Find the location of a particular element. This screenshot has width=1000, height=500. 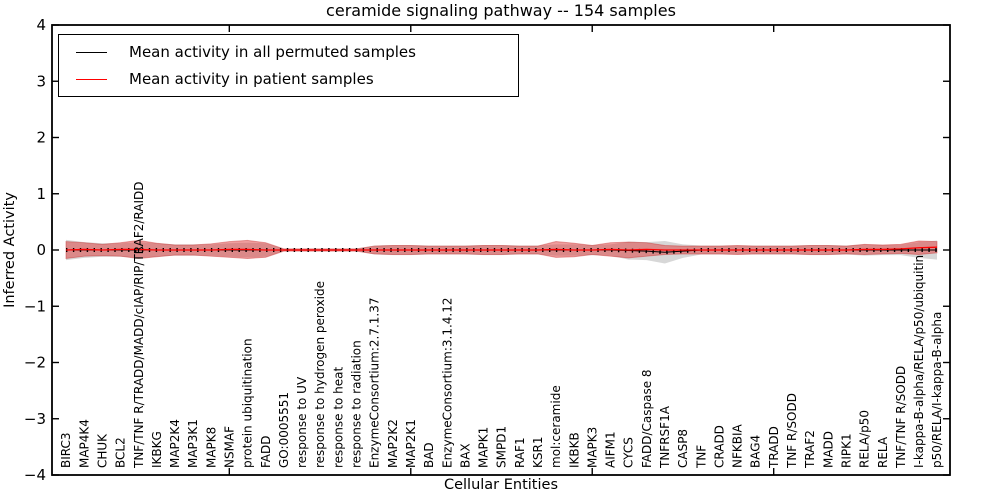

entity-tick-label: RELA/p50 is located at coordinates (865, 439).